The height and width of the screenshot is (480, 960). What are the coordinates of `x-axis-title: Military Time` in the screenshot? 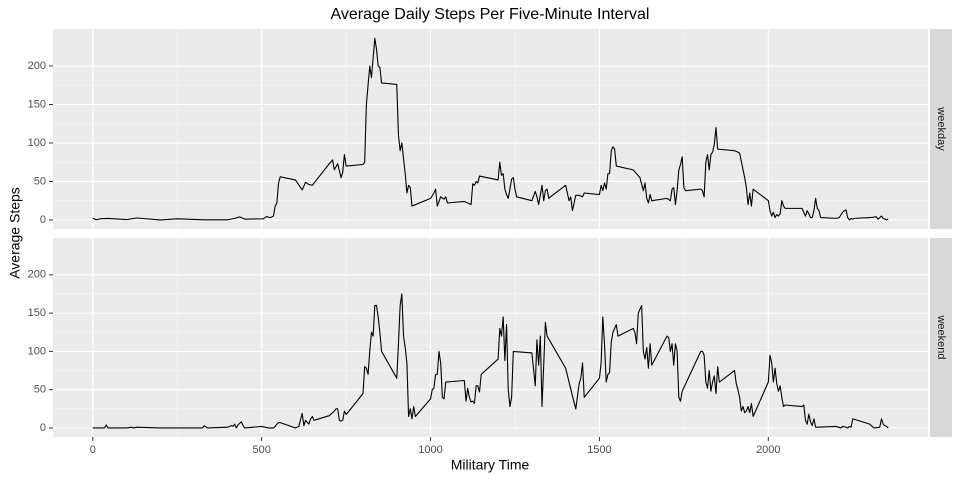 It's located at (490, 465).